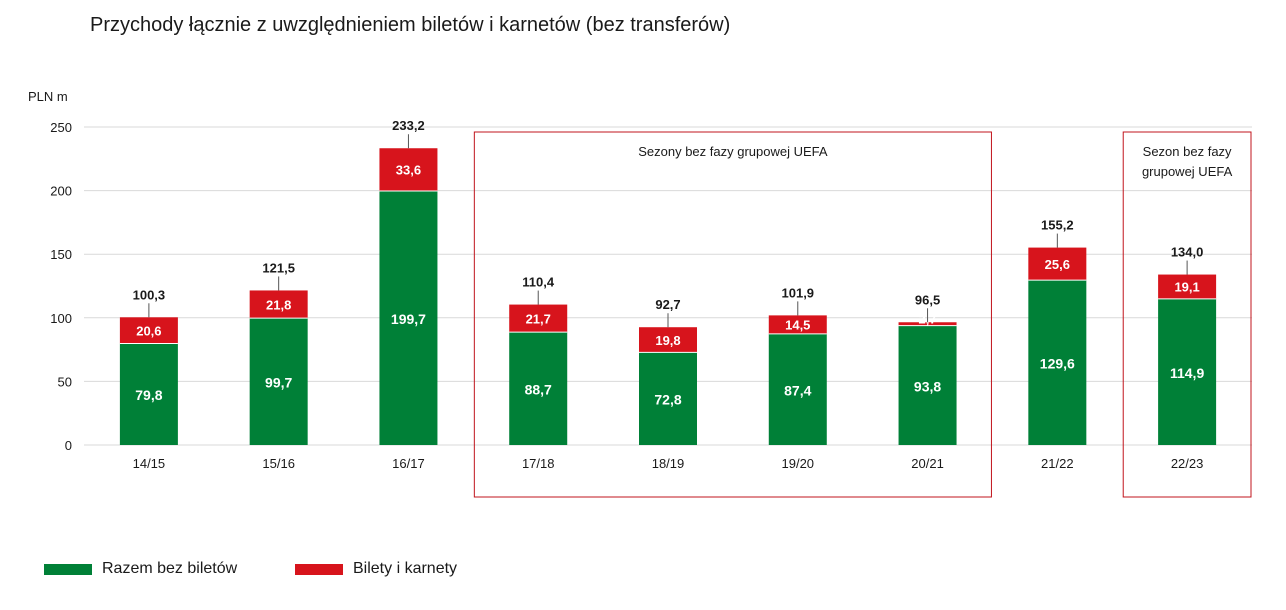  I want to click on data-label-bilety: 14,5, so click(797, 325).